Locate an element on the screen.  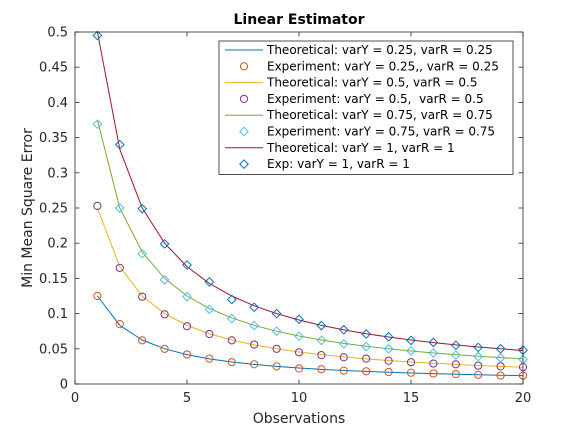
legend-label: Experiment: varY = 0.5, varR = 0.5 is located at coordinates (375, 99).